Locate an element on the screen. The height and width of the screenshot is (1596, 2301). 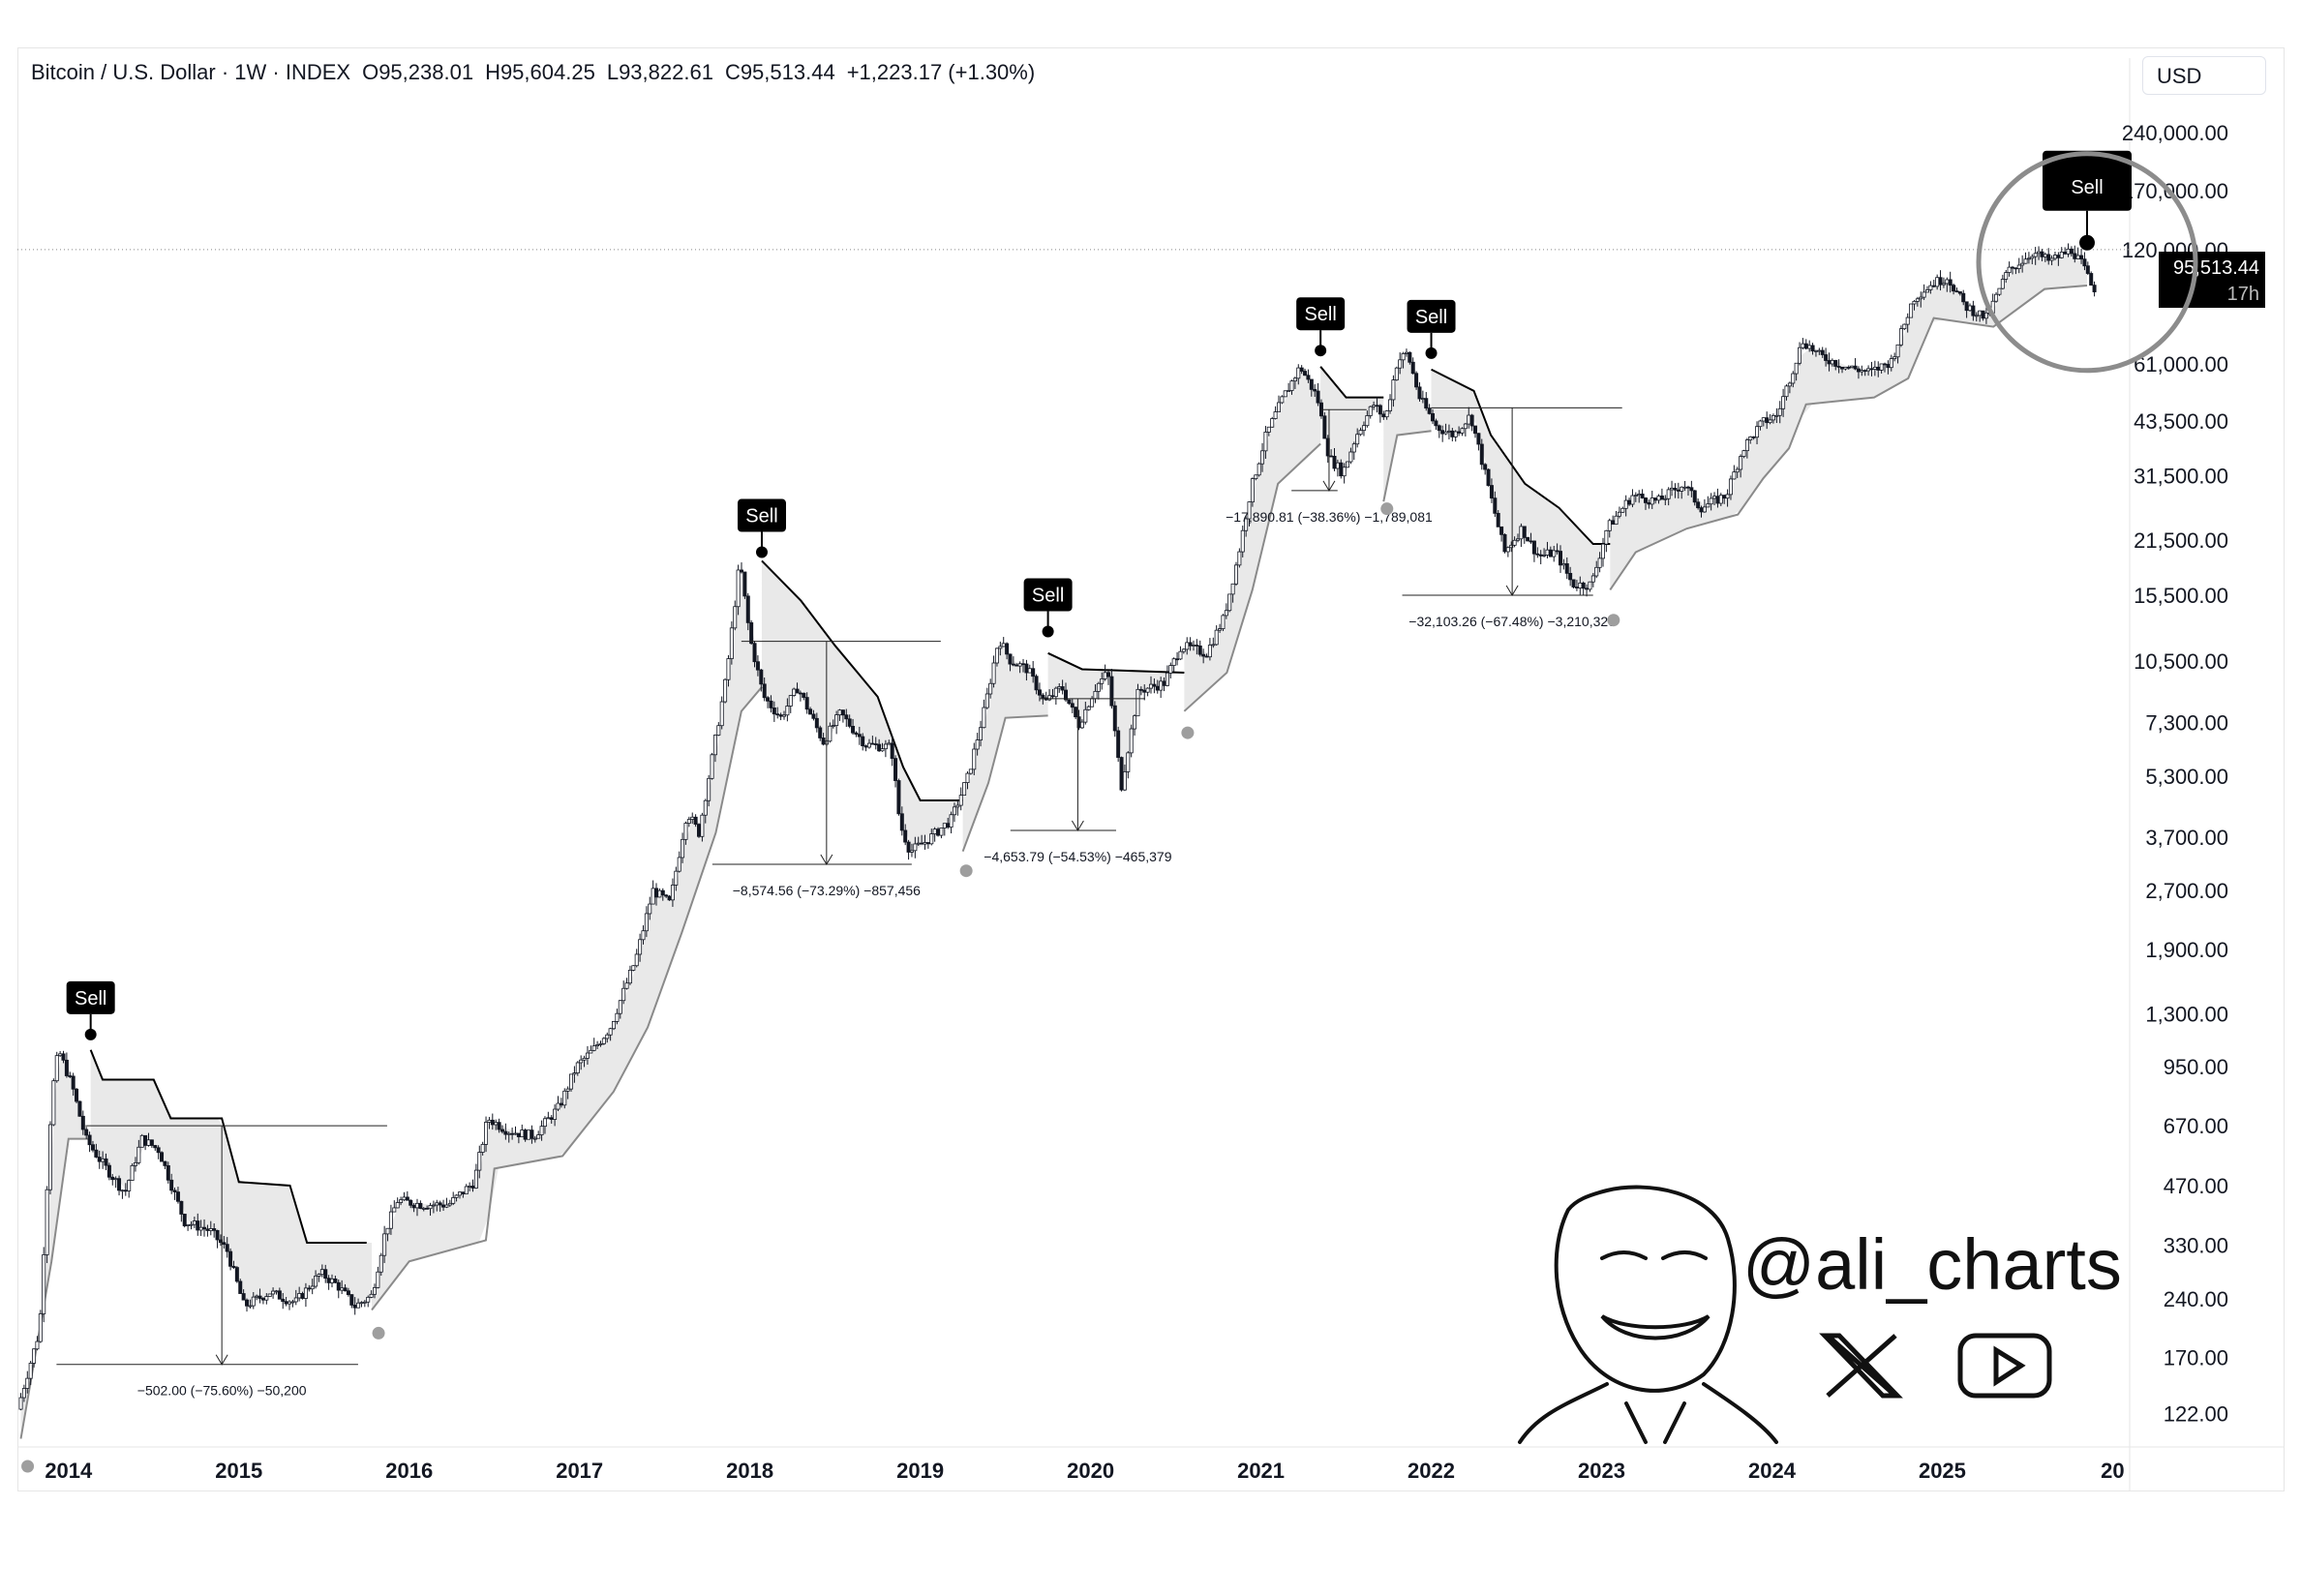
stop-band is located at coordinates (231, 1178).